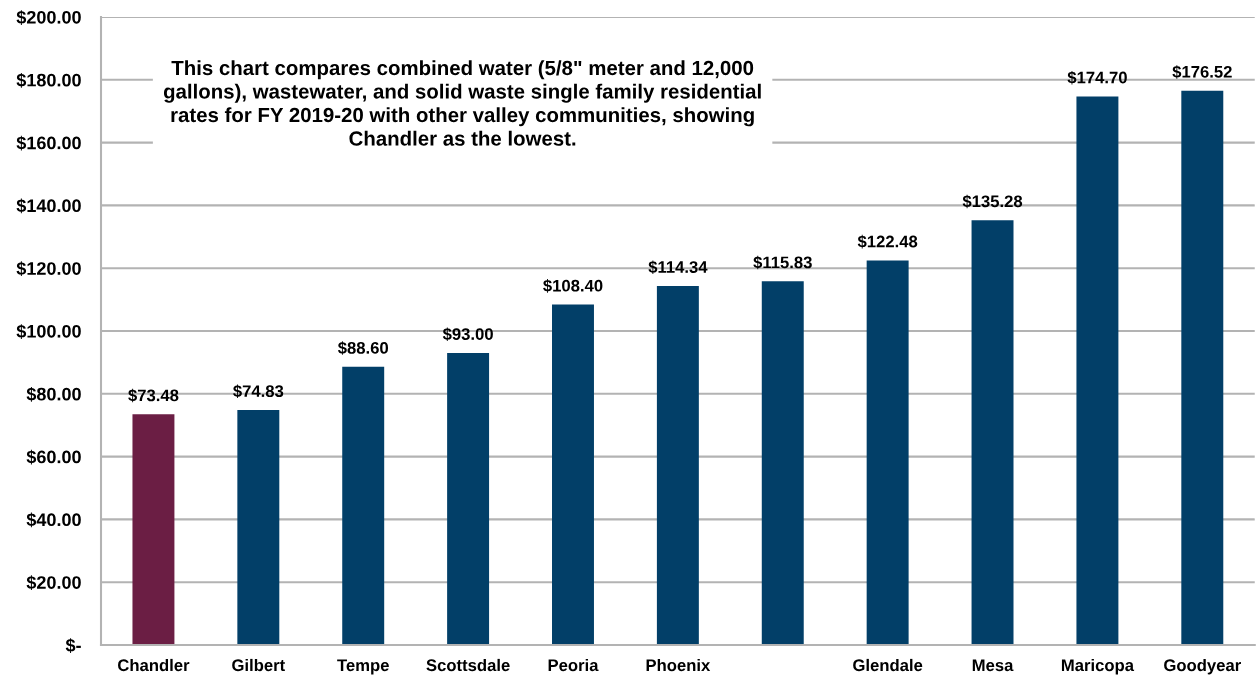 This screenshot has height=679, width=1256. I want to click on x-tick-label: Tempe, so click(363, 667).